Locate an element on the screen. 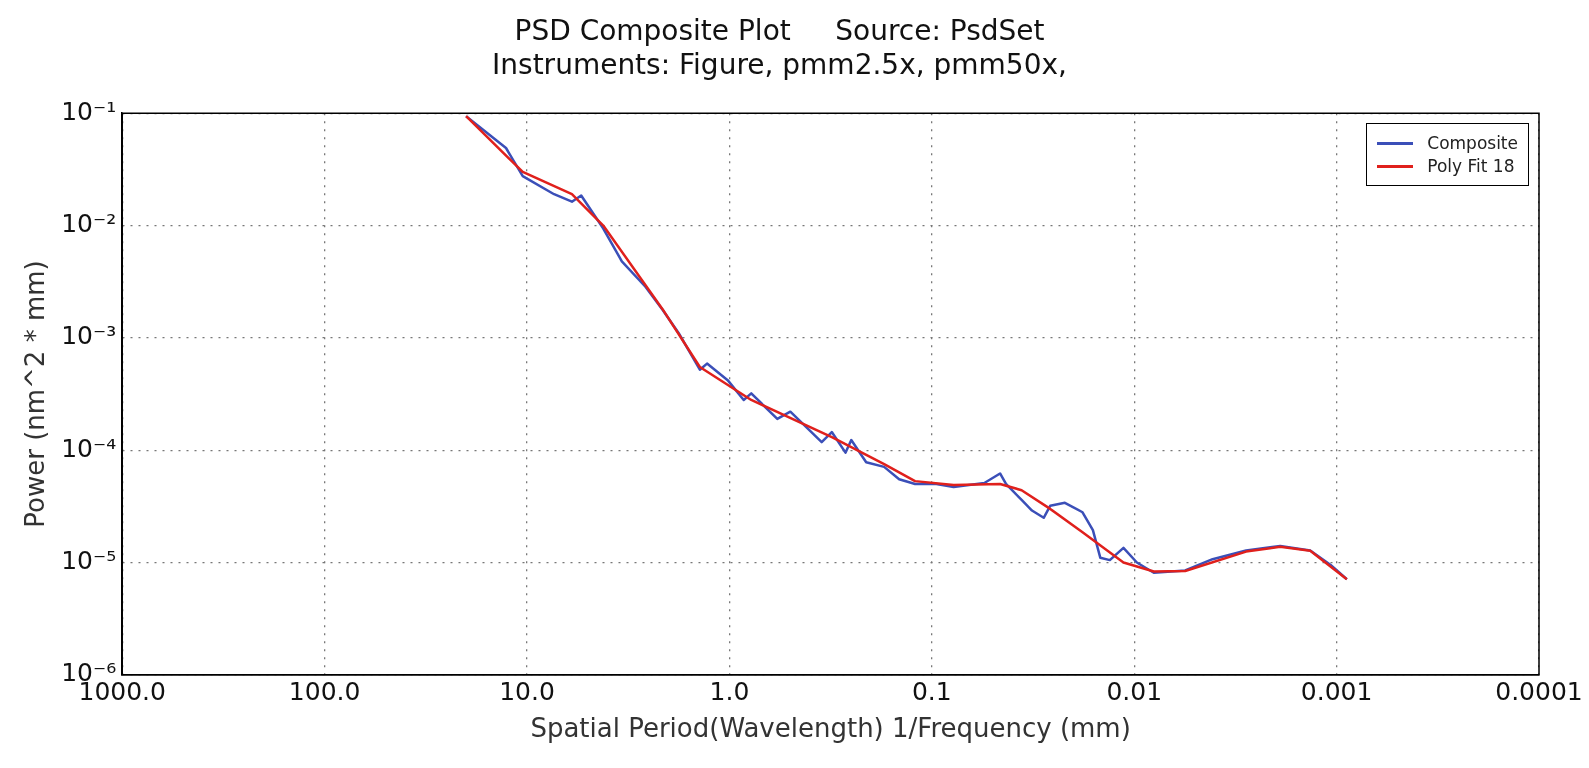 The image size is (1589, 768). legend-label: Composite is located at coordinates (1472, 143).